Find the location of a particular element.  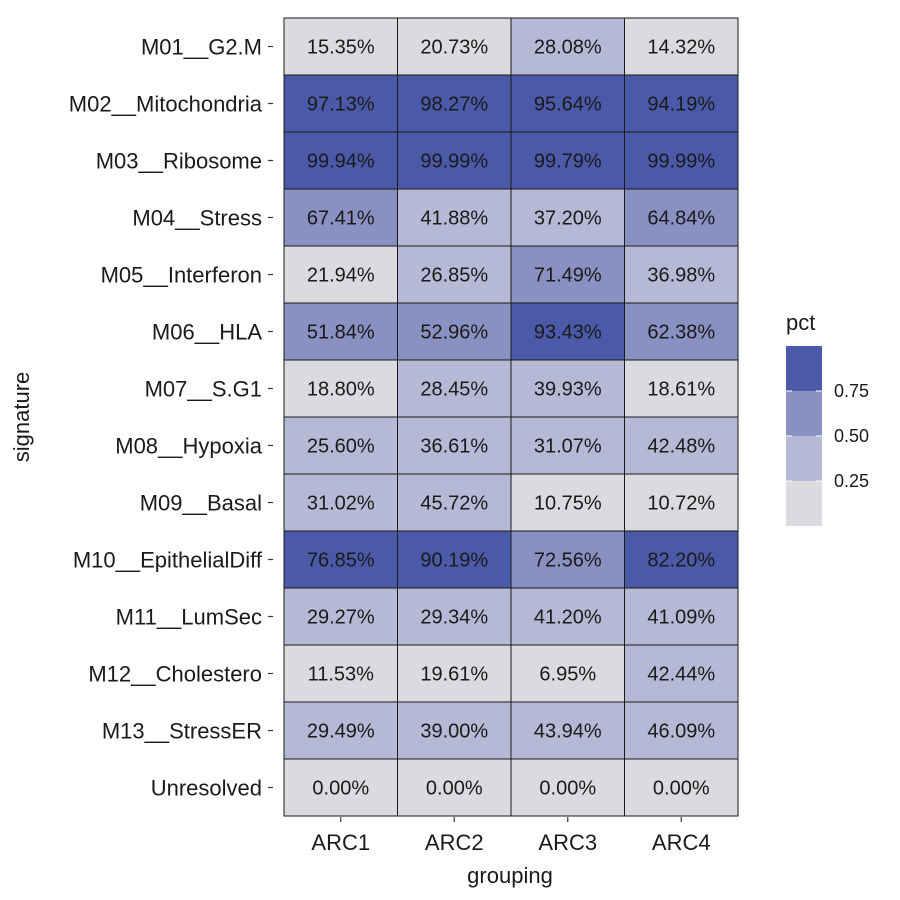

cell-value-label: 43.94% is located at coordinates (568, 732).